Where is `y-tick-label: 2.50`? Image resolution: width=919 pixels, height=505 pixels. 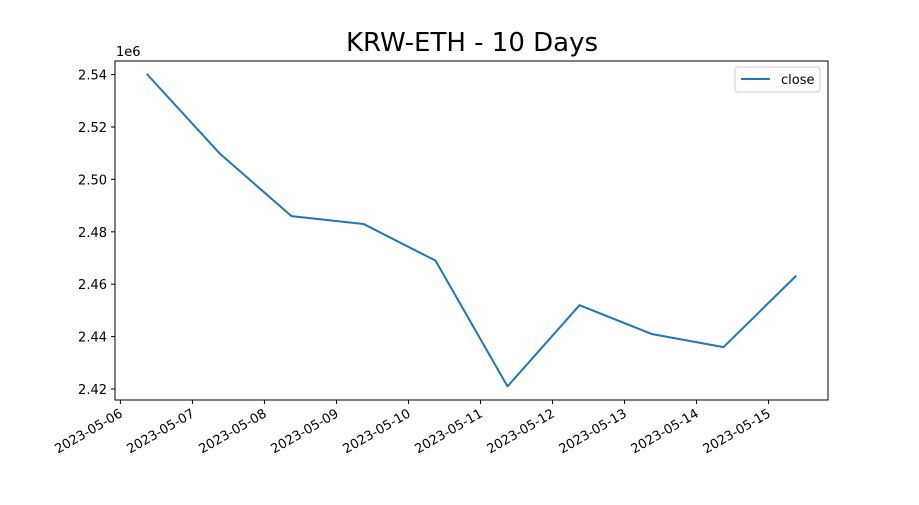 y-tick-label: 2.50 is located at coordinates (92, 180).